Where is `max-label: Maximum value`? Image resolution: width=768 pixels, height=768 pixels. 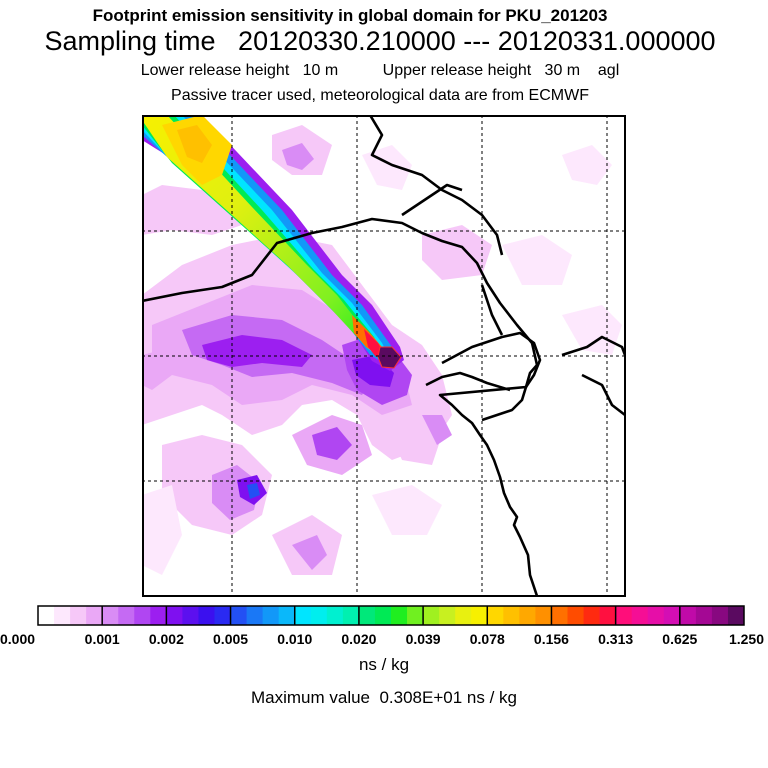
max-label: Maximum value is located at coordinates (310, 697).